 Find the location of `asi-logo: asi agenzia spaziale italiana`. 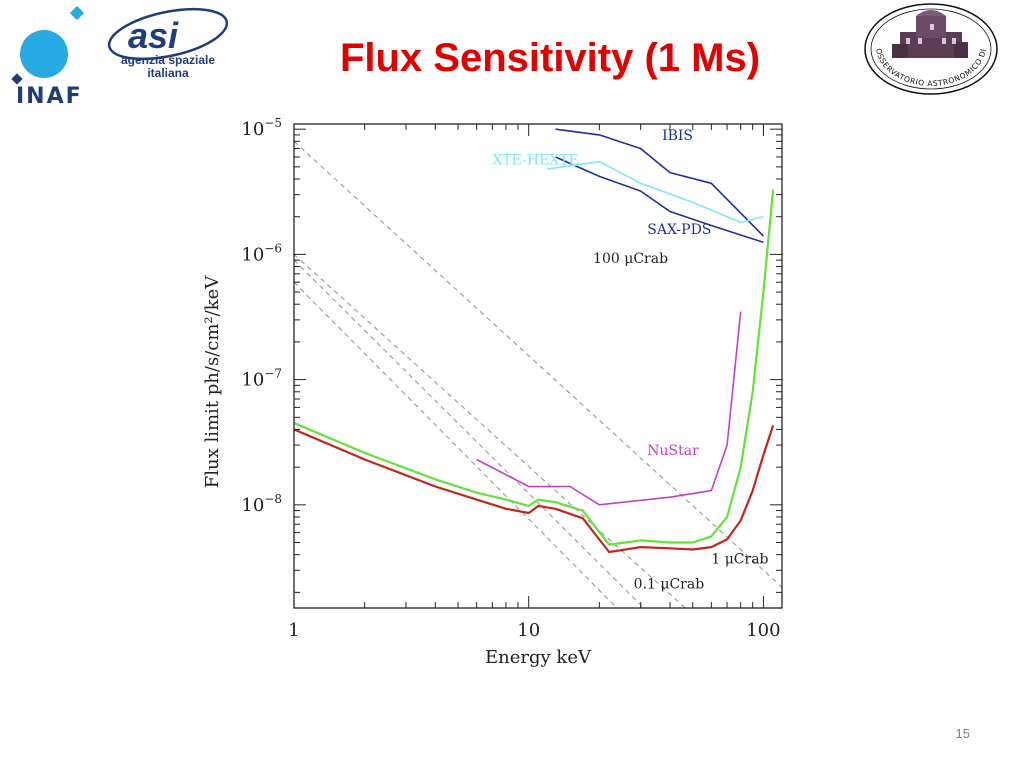

asi-logo: asi agenzia spaziale italiana is located at coordinates (166, 44).